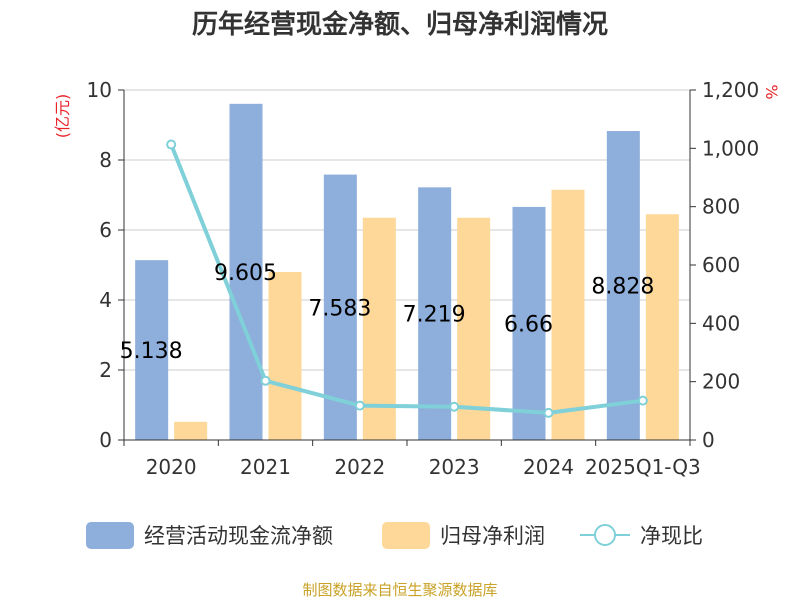  What do you see at coordinates (721, 323) in the screenshot?
I see `y-right-tick-label: 400` at bounding box center [721, 323].